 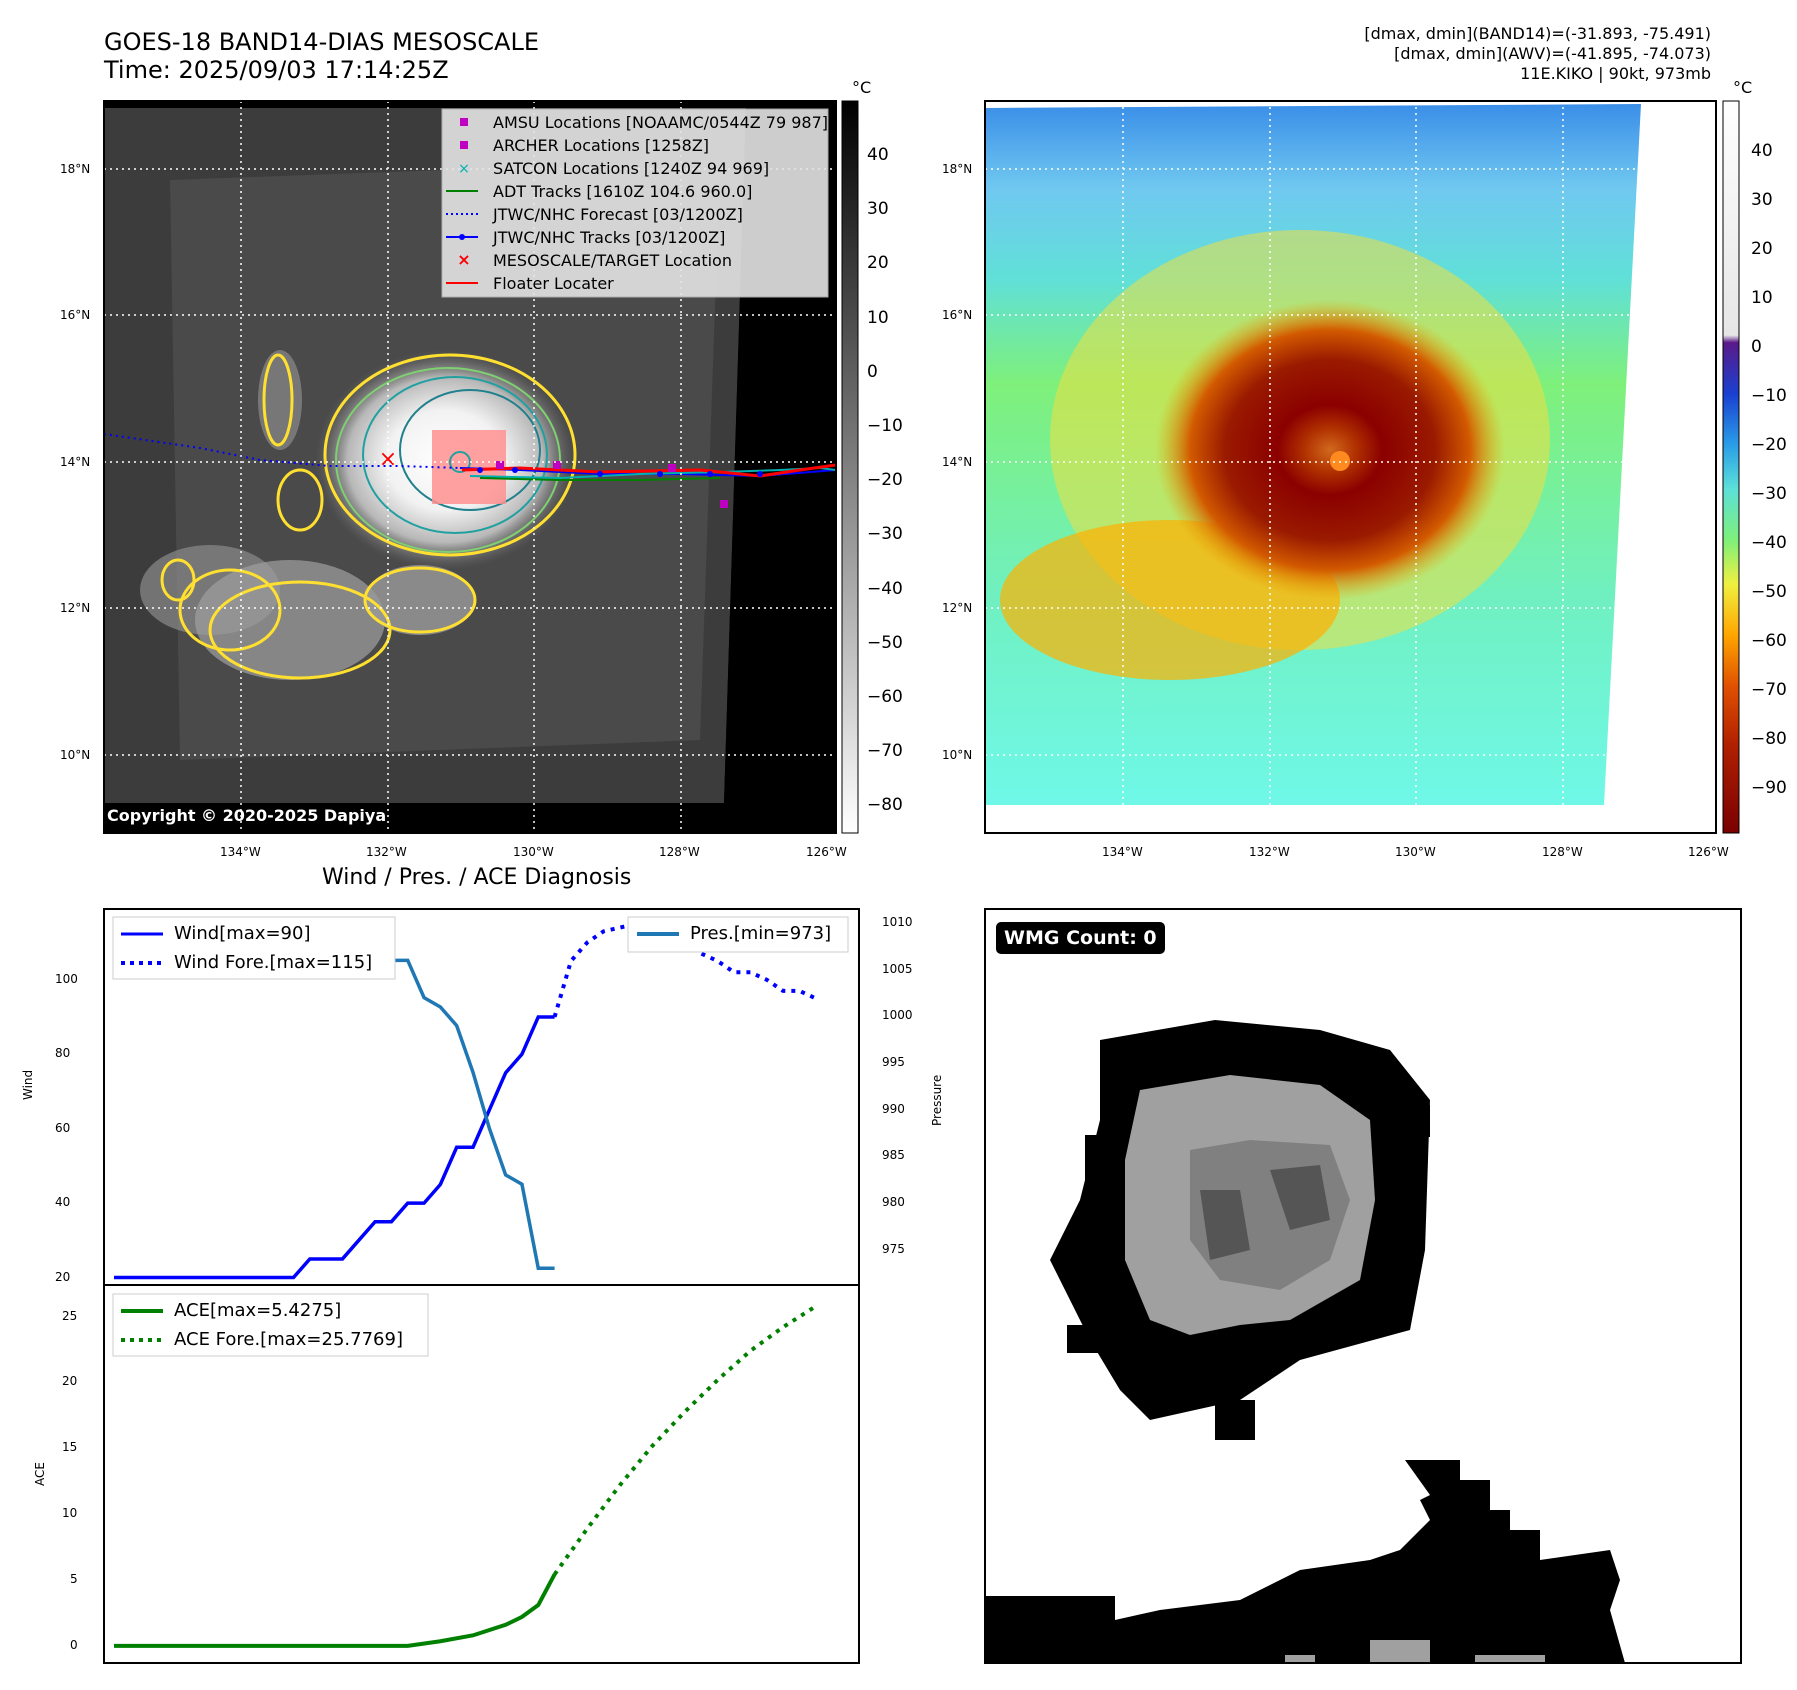 What do you see at coordinates (273, 962) in the screenshot?
I see `legend-wind-fore: Wind Fore.[max=115]` at bounding box center [273, 962].